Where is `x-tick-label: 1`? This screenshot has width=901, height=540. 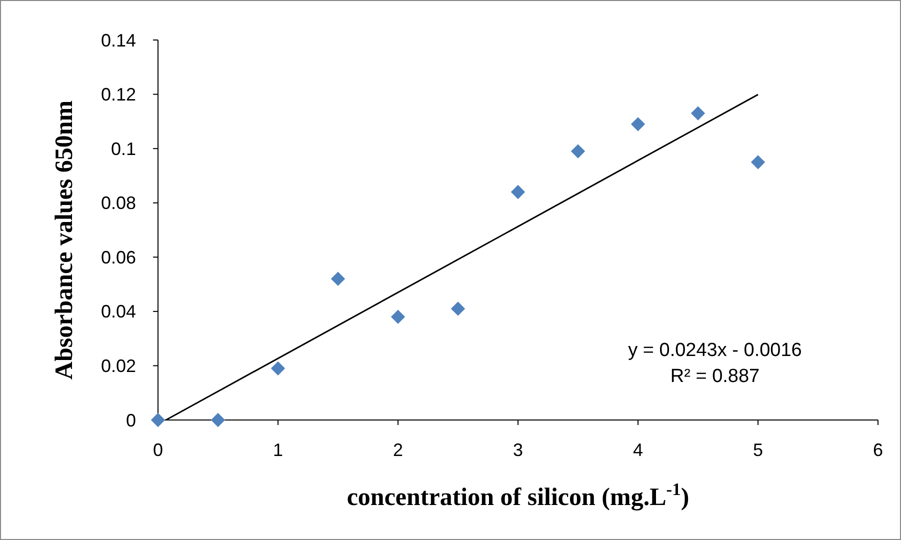
x-tick-label: 1 is located at coordinates (278, 450).